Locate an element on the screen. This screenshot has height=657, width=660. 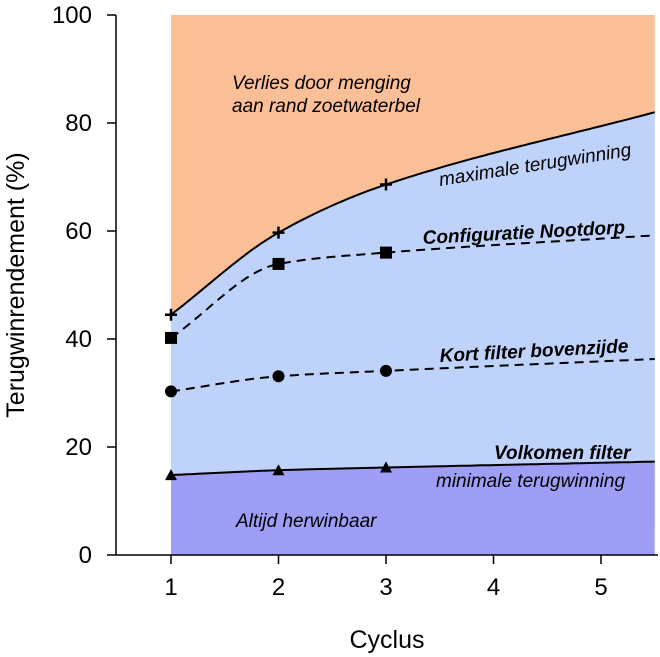
annotation-always: Altijd herwinbaar is located at coordinates (306, 521).